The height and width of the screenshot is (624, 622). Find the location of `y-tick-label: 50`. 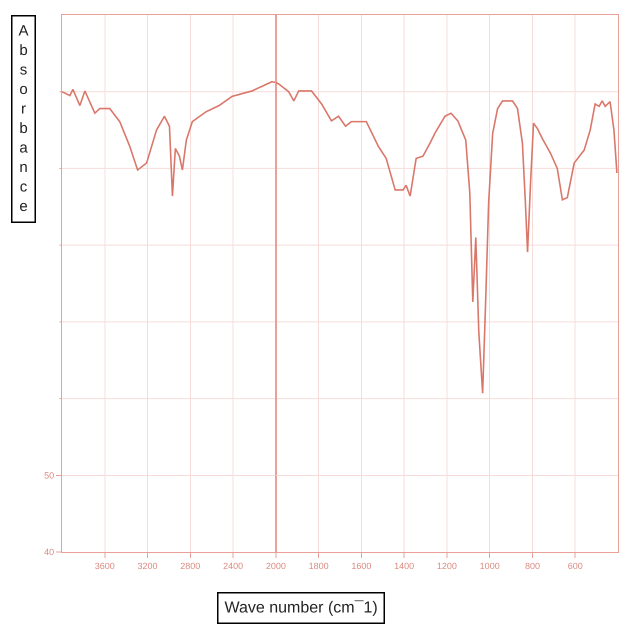

y-tick-label: 50 is located at coordinates (49, 475).